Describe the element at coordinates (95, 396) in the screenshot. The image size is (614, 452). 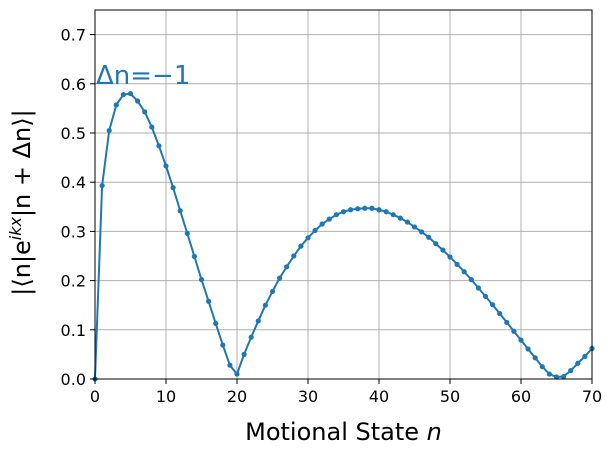
I see `x-tick-label: 0` at that location.